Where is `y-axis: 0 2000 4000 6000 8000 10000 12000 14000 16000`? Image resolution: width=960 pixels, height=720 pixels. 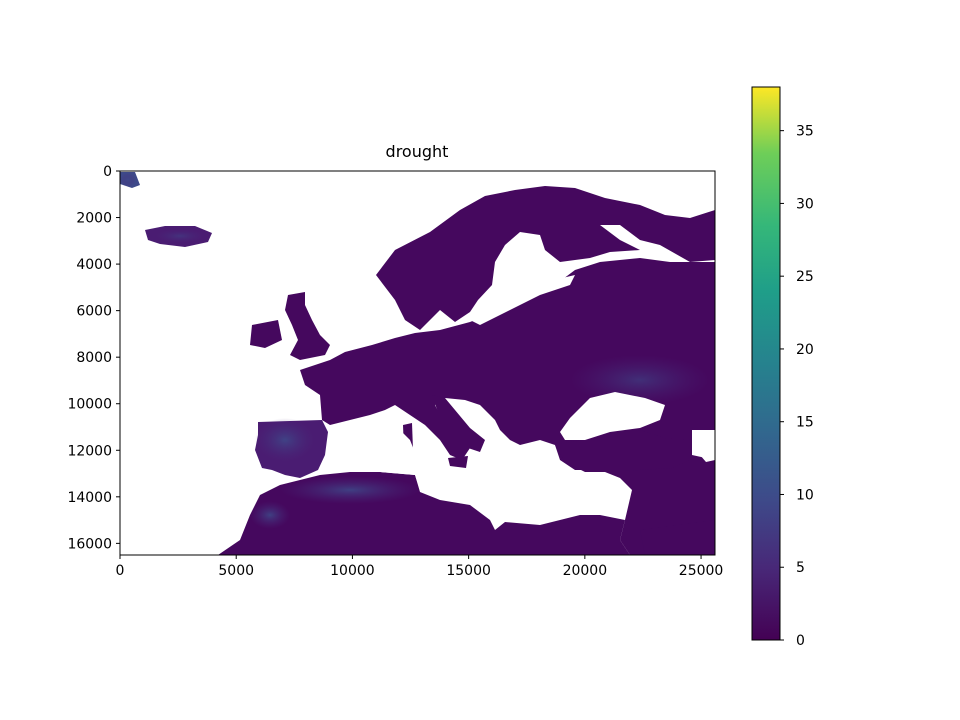 y-axis: 0 2000 4000 6000 8000 10000 12000 14000 16000 is located at coordinates (93, 358).